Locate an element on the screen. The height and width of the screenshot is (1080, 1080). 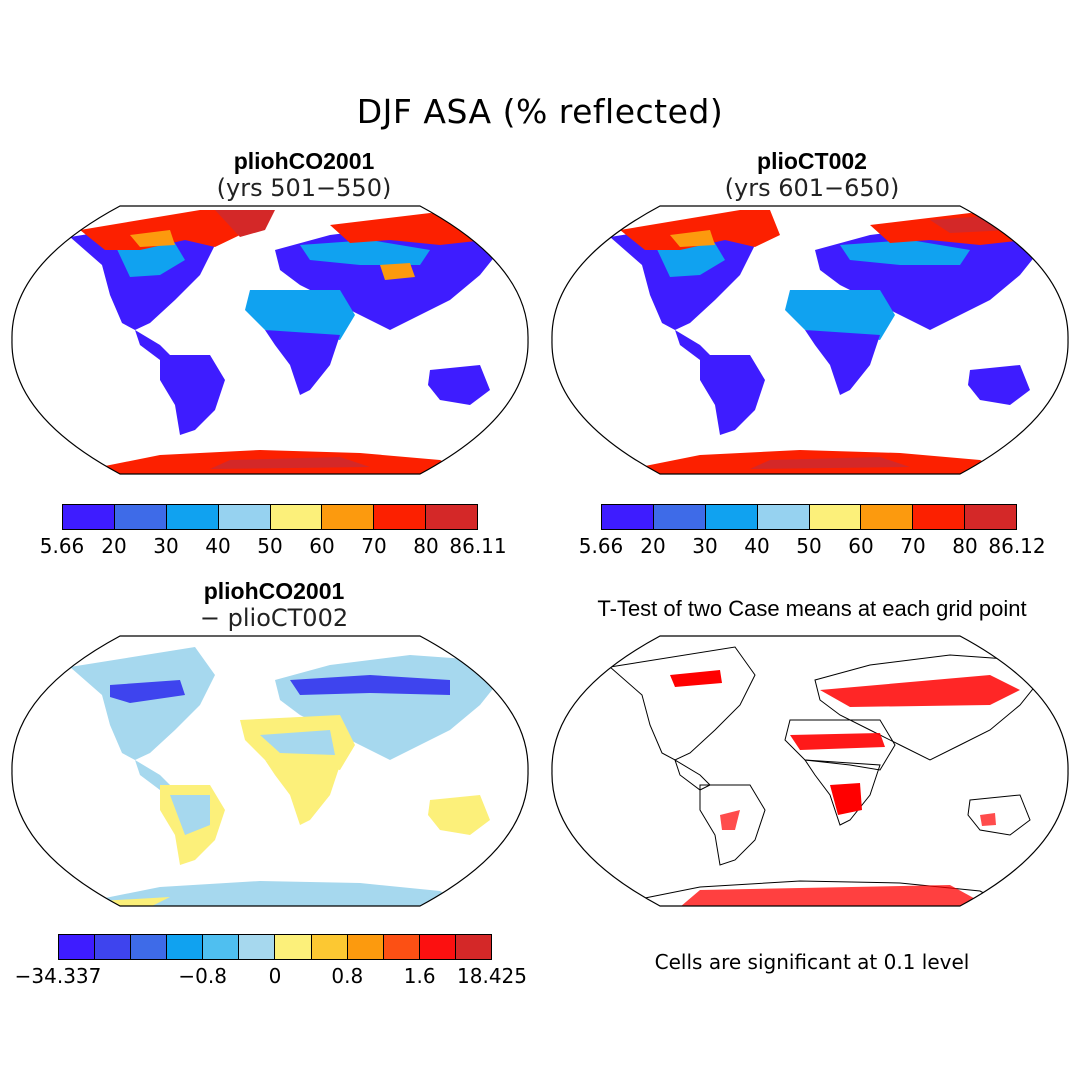
map-border-bottom-right is located at coordinates (810, 771).